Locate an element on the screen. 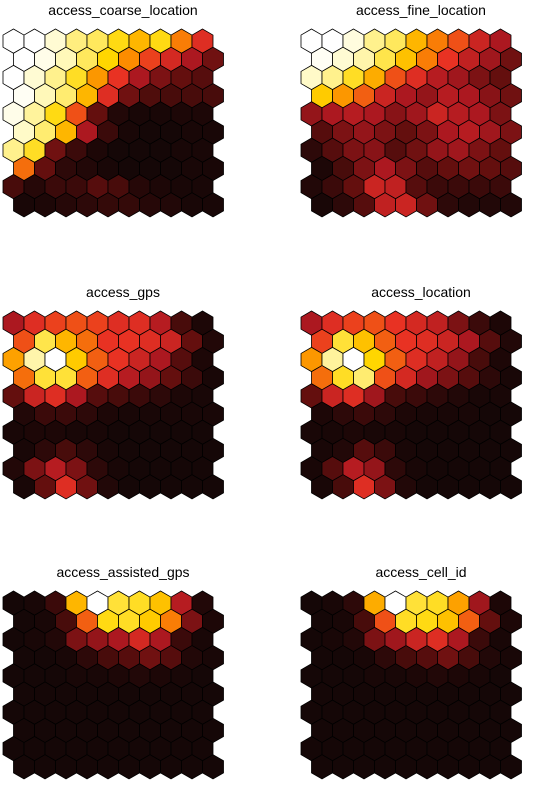 This screenshot has width=544, height=812. heatmap-panel-access-gps: access_gps is located at coordinates (122, 407).